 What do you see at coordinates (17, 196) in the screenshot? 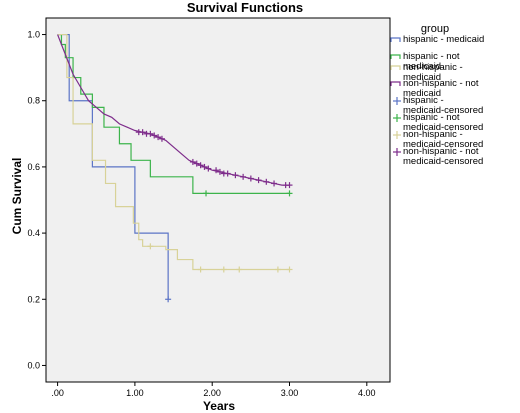
I see `y-axis-title: Cum Survival` at bounding box center [17, 196].